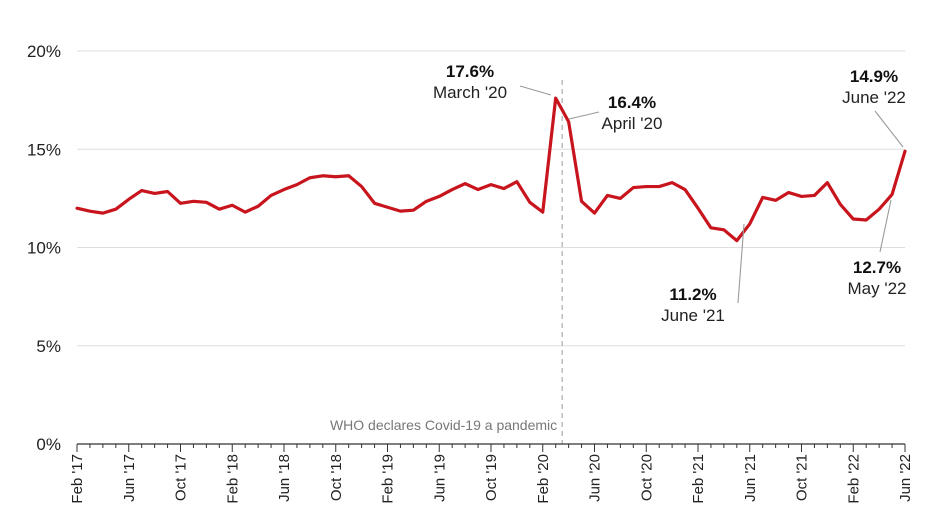  What do you see at coordinates (48, 444) in the screenshot?
I see `y-tick-label: 0%` at bounding box center [48, 444].